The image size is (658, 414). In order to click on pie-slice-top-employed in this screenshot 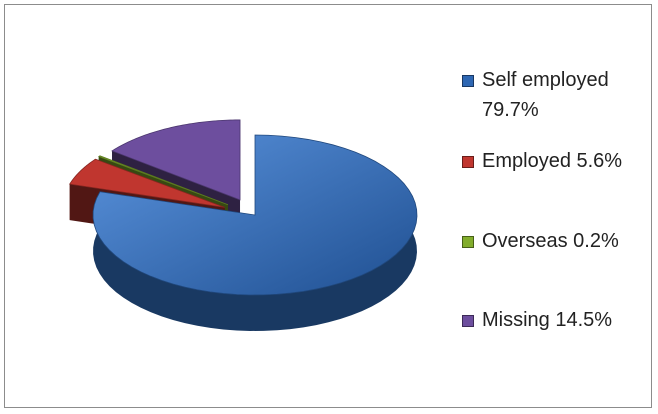, I will do `click(147, 183)`.